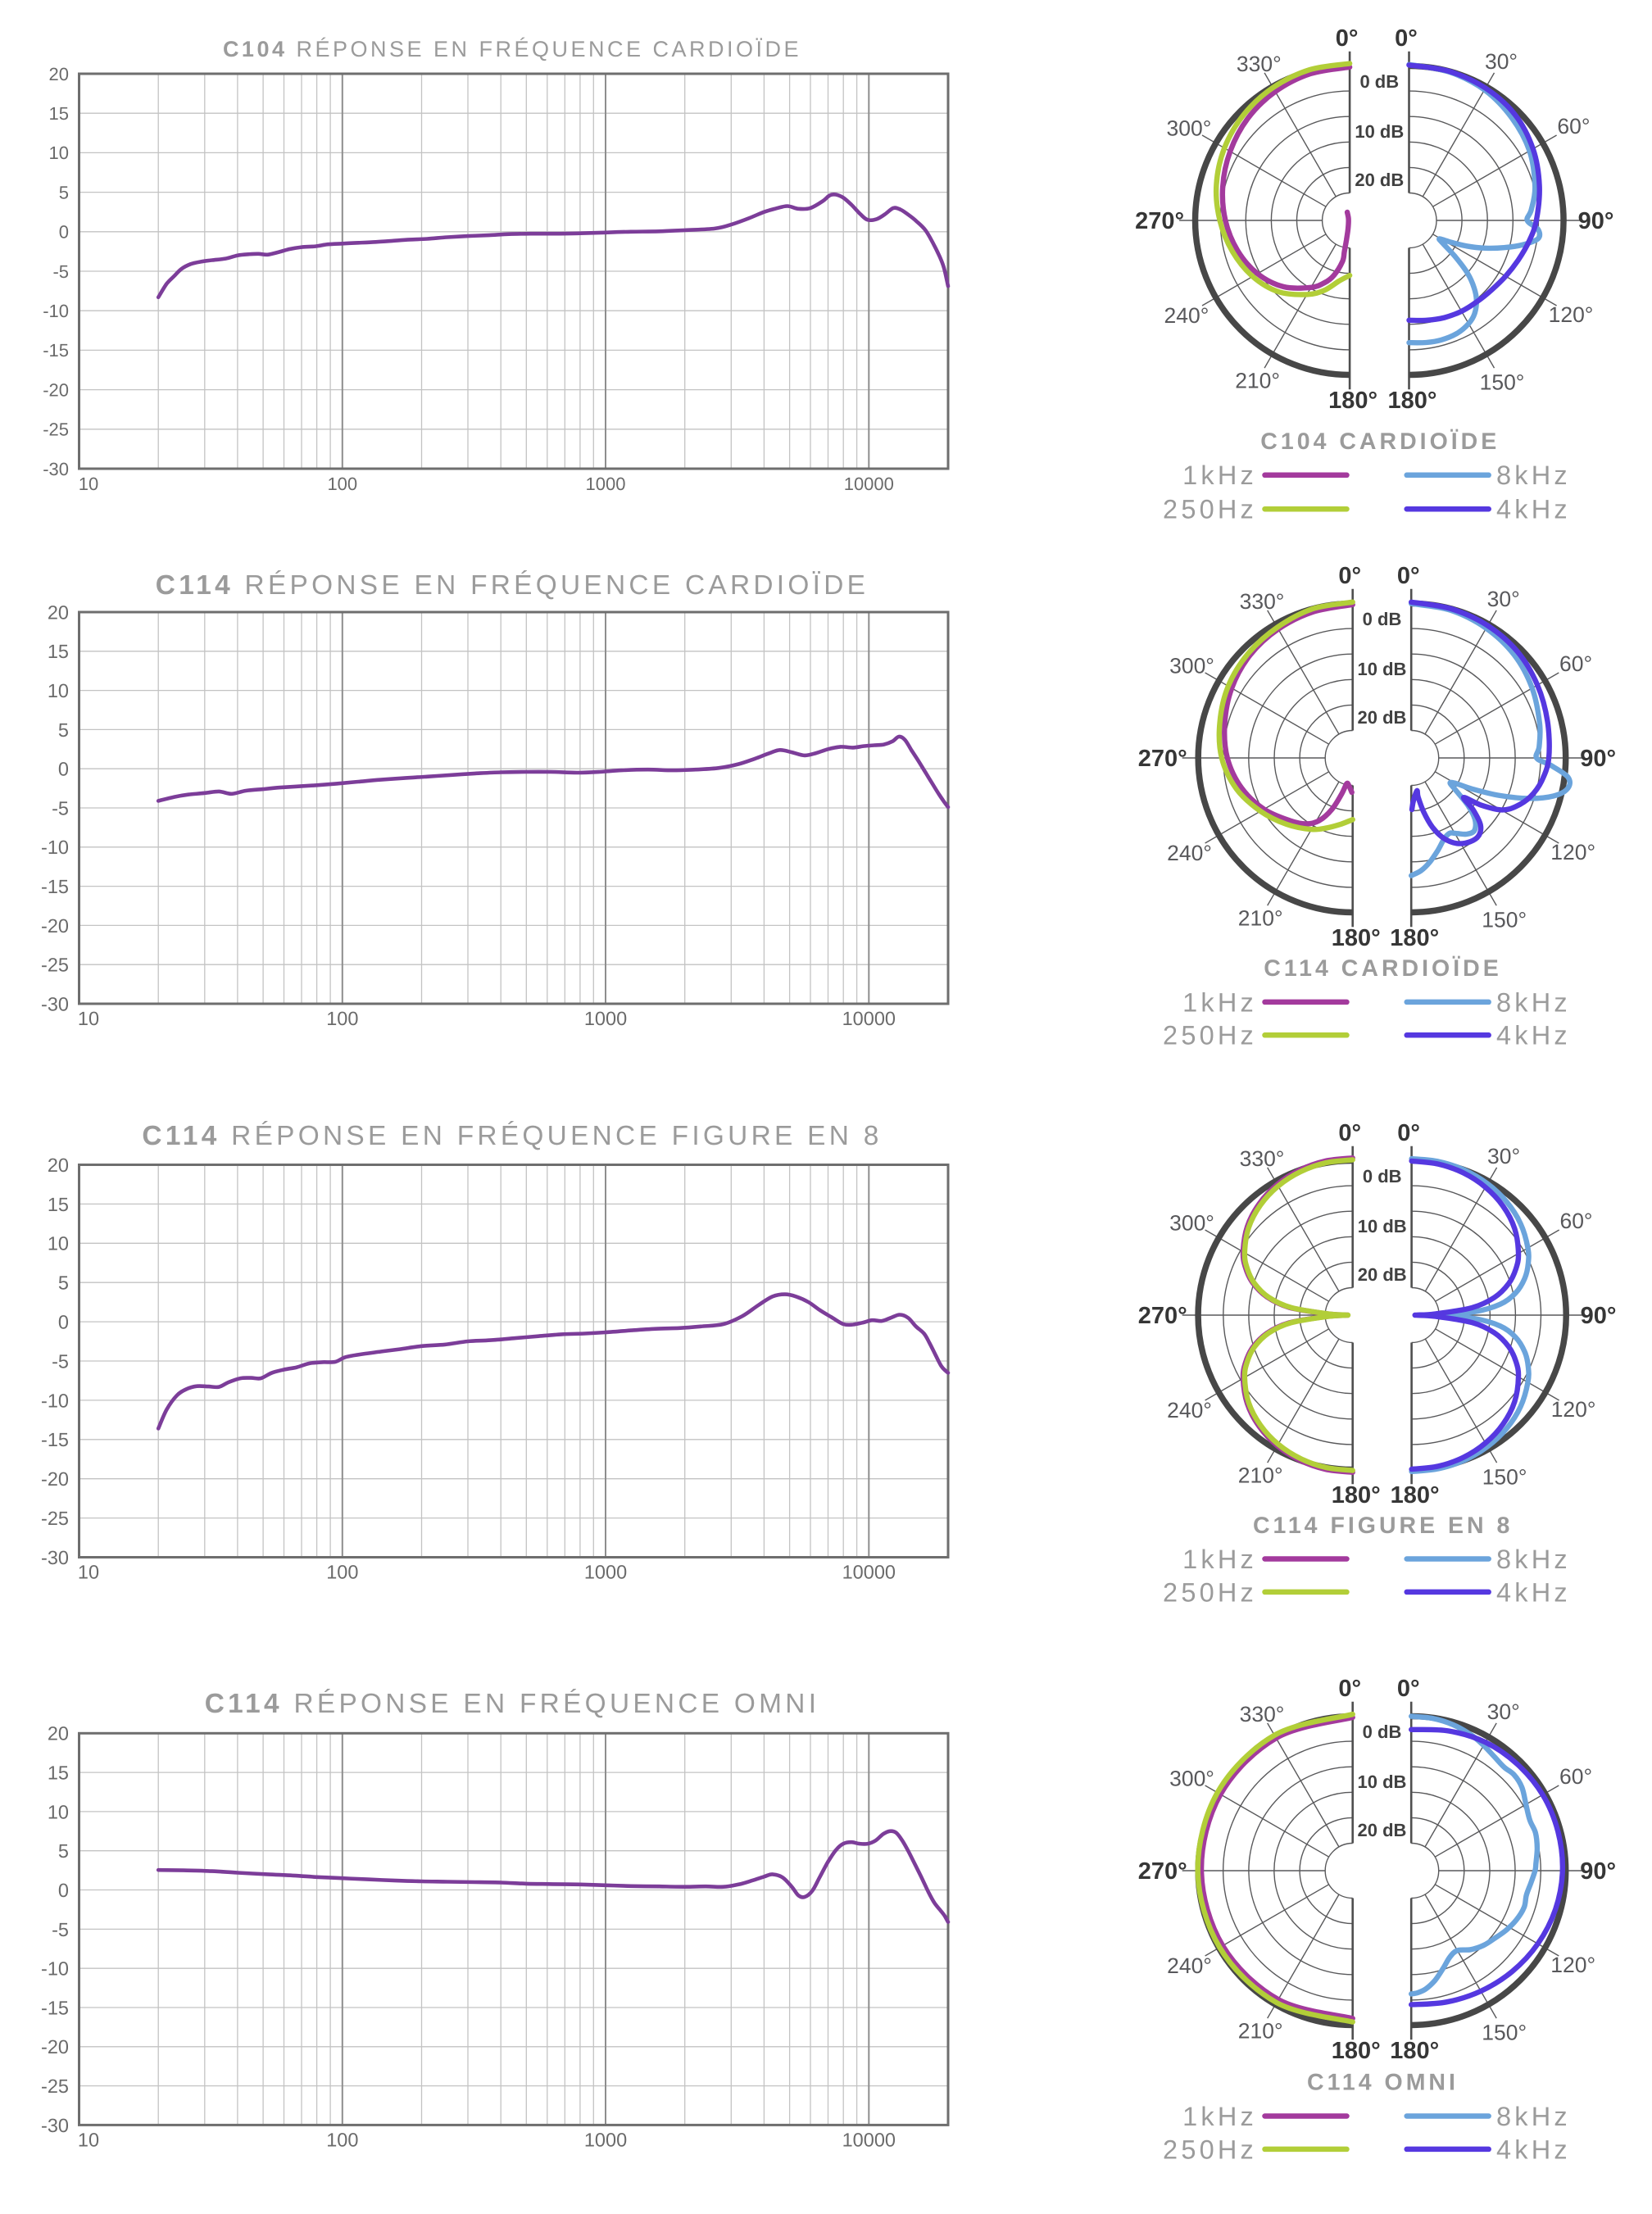 The image size is (1652, 2214). Describe the element at coordinates (512, 585) in the screenshot. I see `svg-text:C114 RÉPONSE EN FRÉQUENCE CARD: C114 RÉPONSE EN FRÉQUENCE CARDIOÏDE` at that location.